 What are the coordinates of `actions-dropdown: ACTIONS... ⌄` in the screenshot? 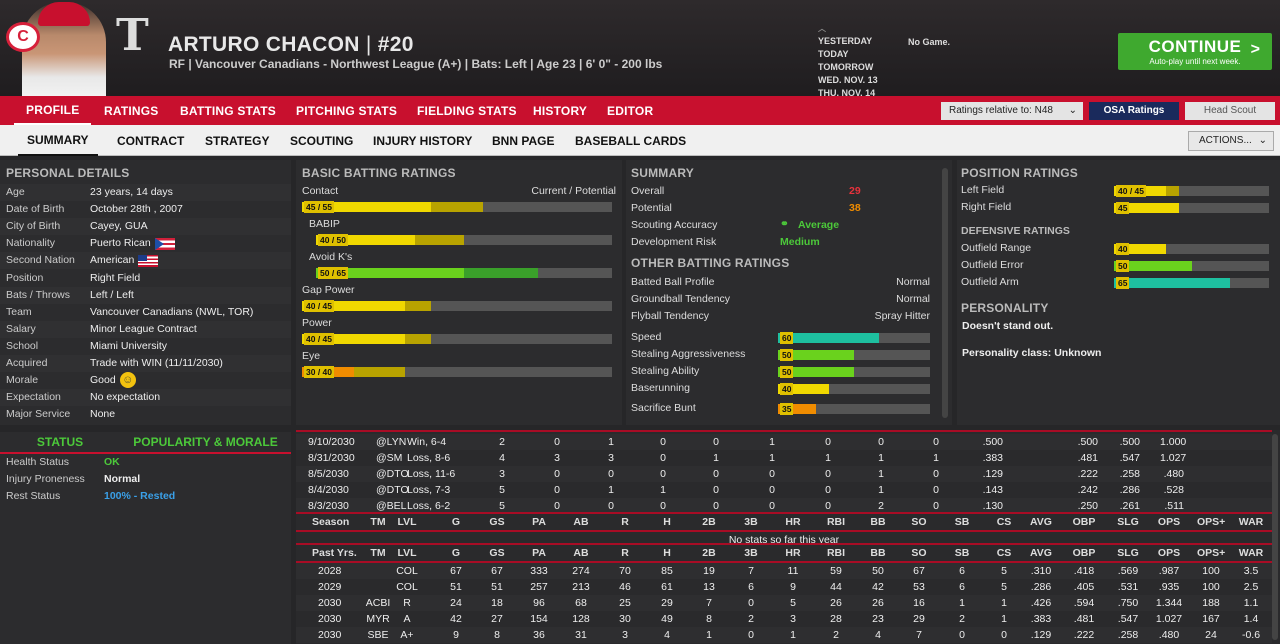 It's located at (1231, 141).